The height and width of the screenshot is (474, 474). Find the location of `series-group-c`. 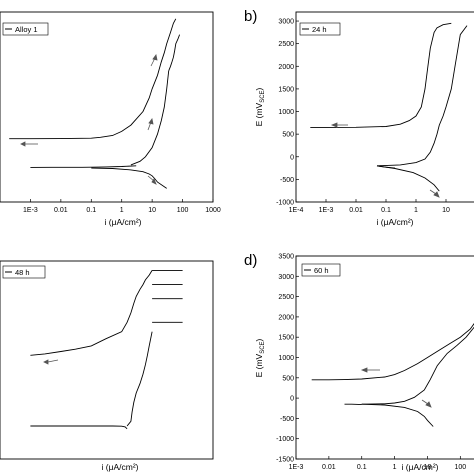

series-group-c is located at coordinates (106, 349).